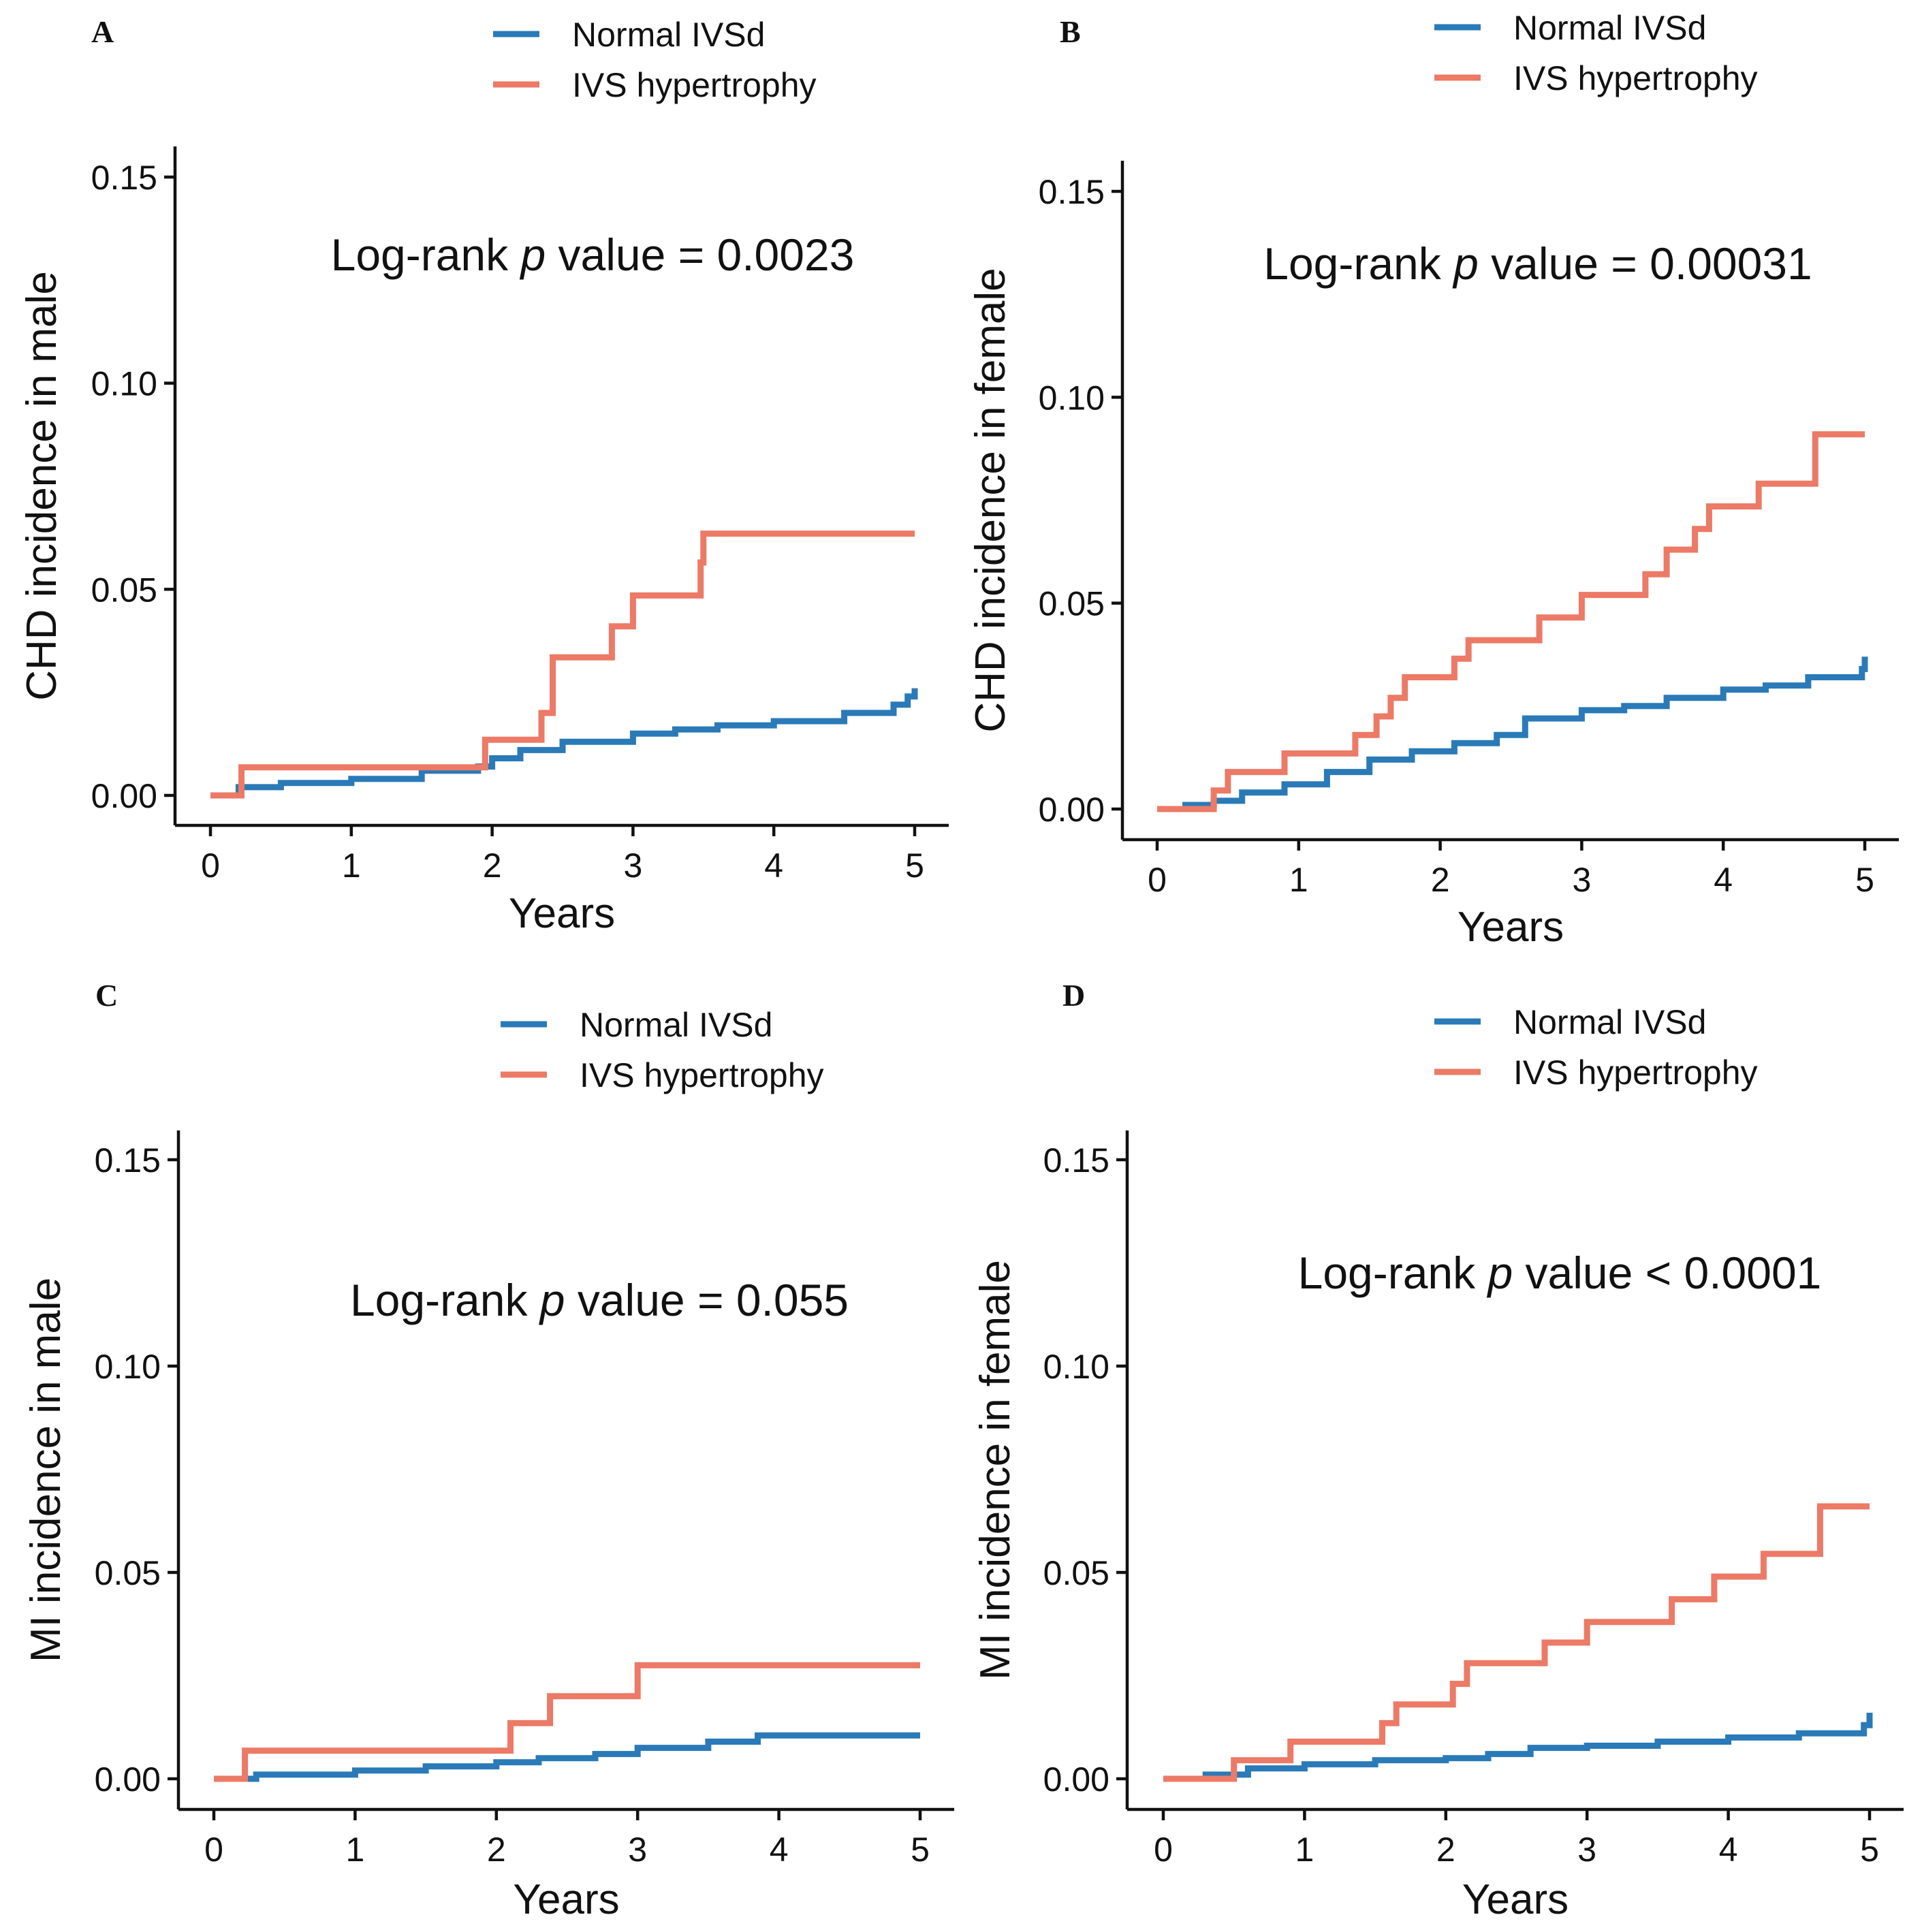  Describe the element at coordinates (103, 31) in the screenshot. I see `panel-letter: A` at that location.